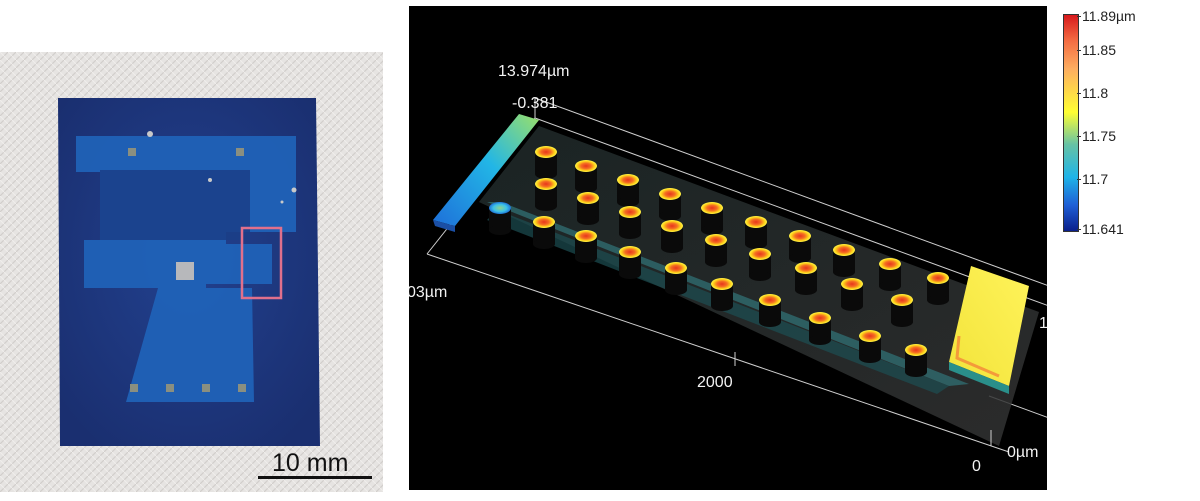 The image size is (1200, 501). Describe the element at coordinates (1023, 452) in the screenshot. I see `right-axis-label: 0µm` at that location.